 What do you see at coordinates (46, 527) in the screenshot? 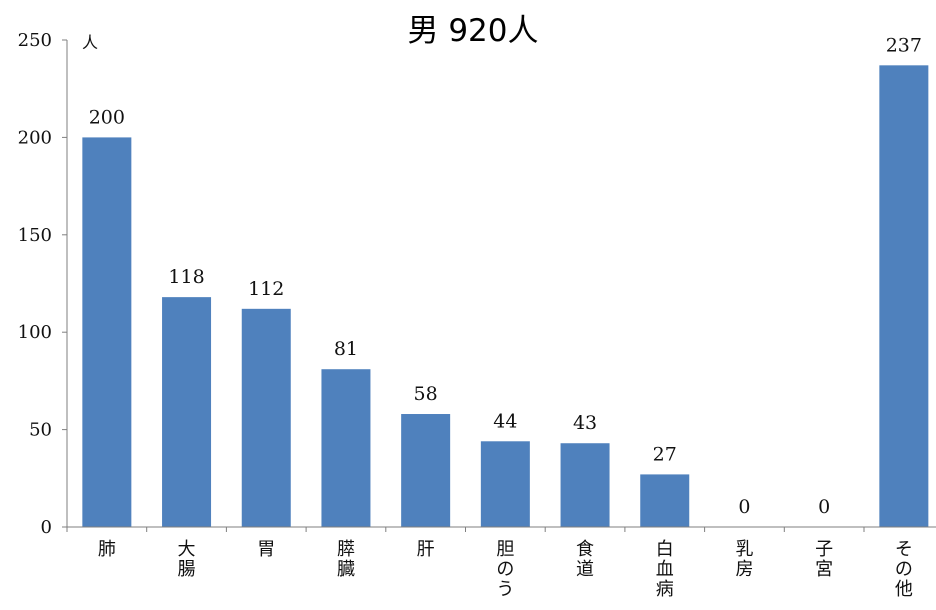
I see `y-tick-label: 0` at bounding box center [46, 527].